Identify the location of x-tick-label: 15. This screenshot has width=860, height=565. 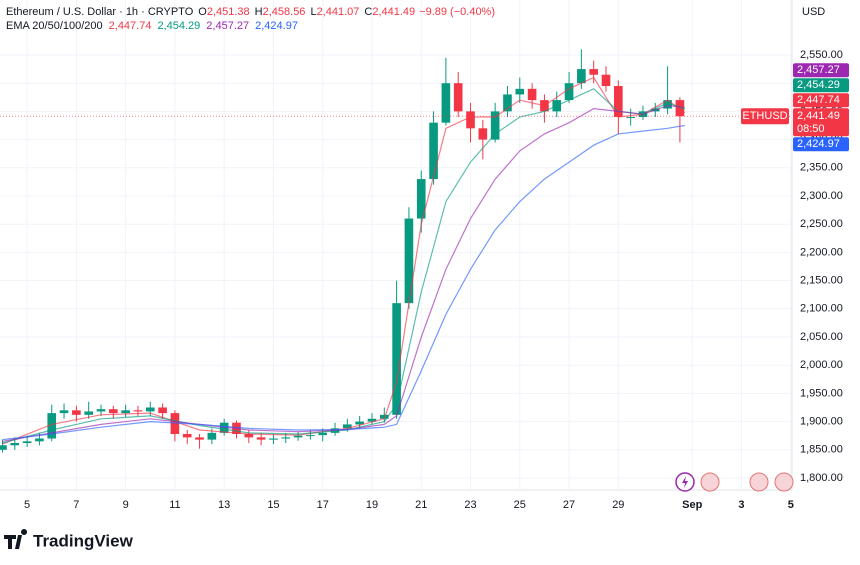
(273, 505).